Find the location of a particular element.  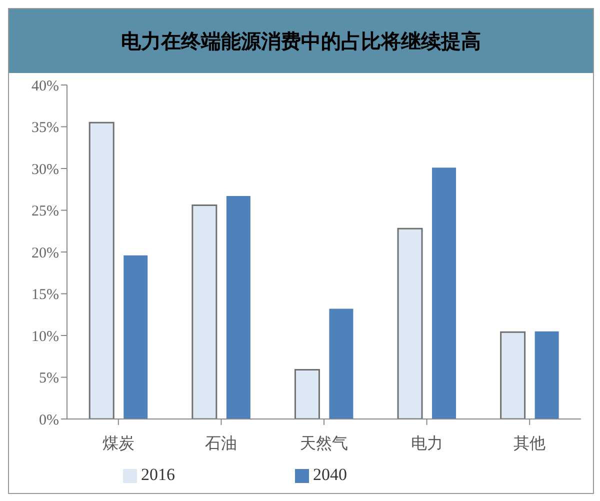

y-tick-label: 5% is located at coordinates (49, 378).